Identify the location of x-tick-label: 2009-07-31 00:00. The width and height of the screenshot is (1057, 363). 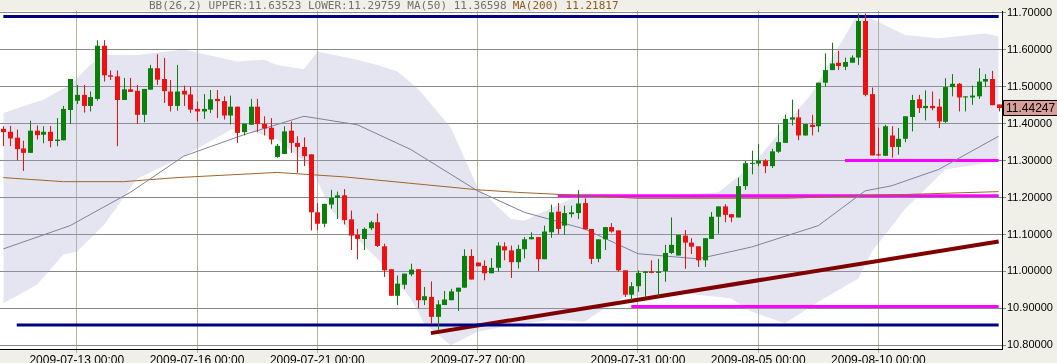
(638, 357).